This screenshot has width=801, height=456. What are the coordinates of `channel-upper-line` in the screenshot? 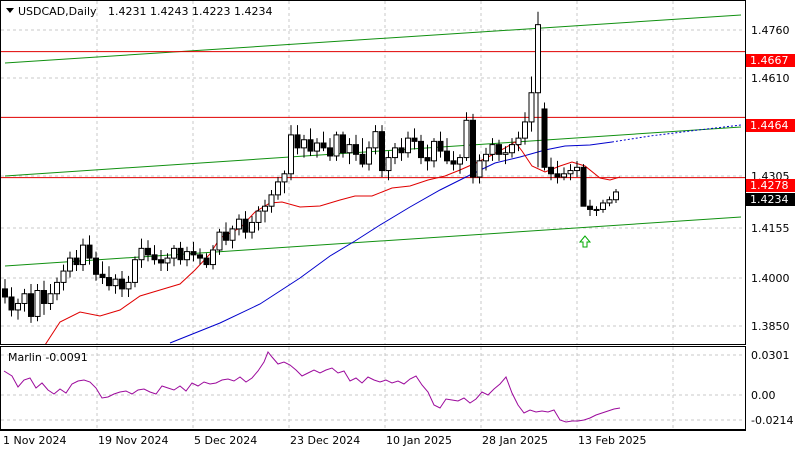 It's located at (373, 39).